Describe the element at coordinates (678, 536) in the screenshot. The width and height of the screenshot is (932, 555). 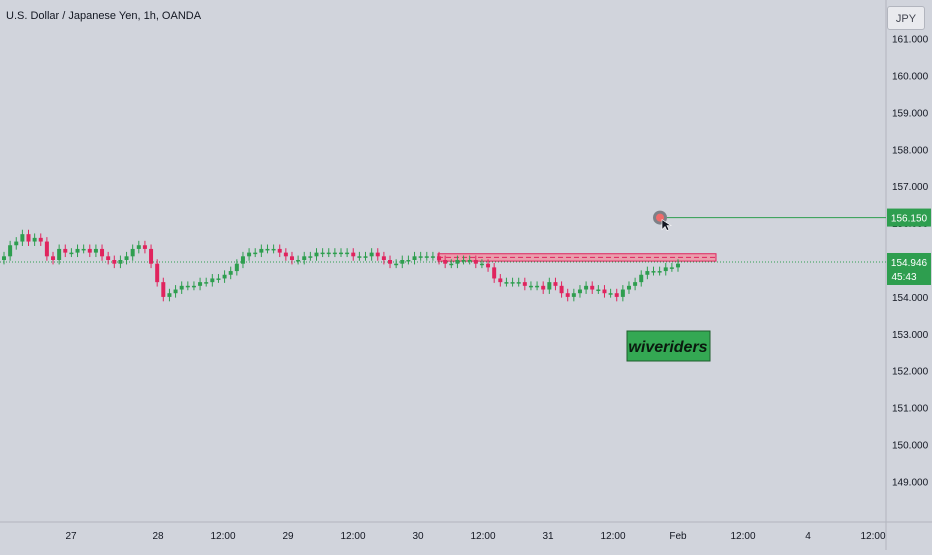
I see `x-tick-label: Feb` at that location.